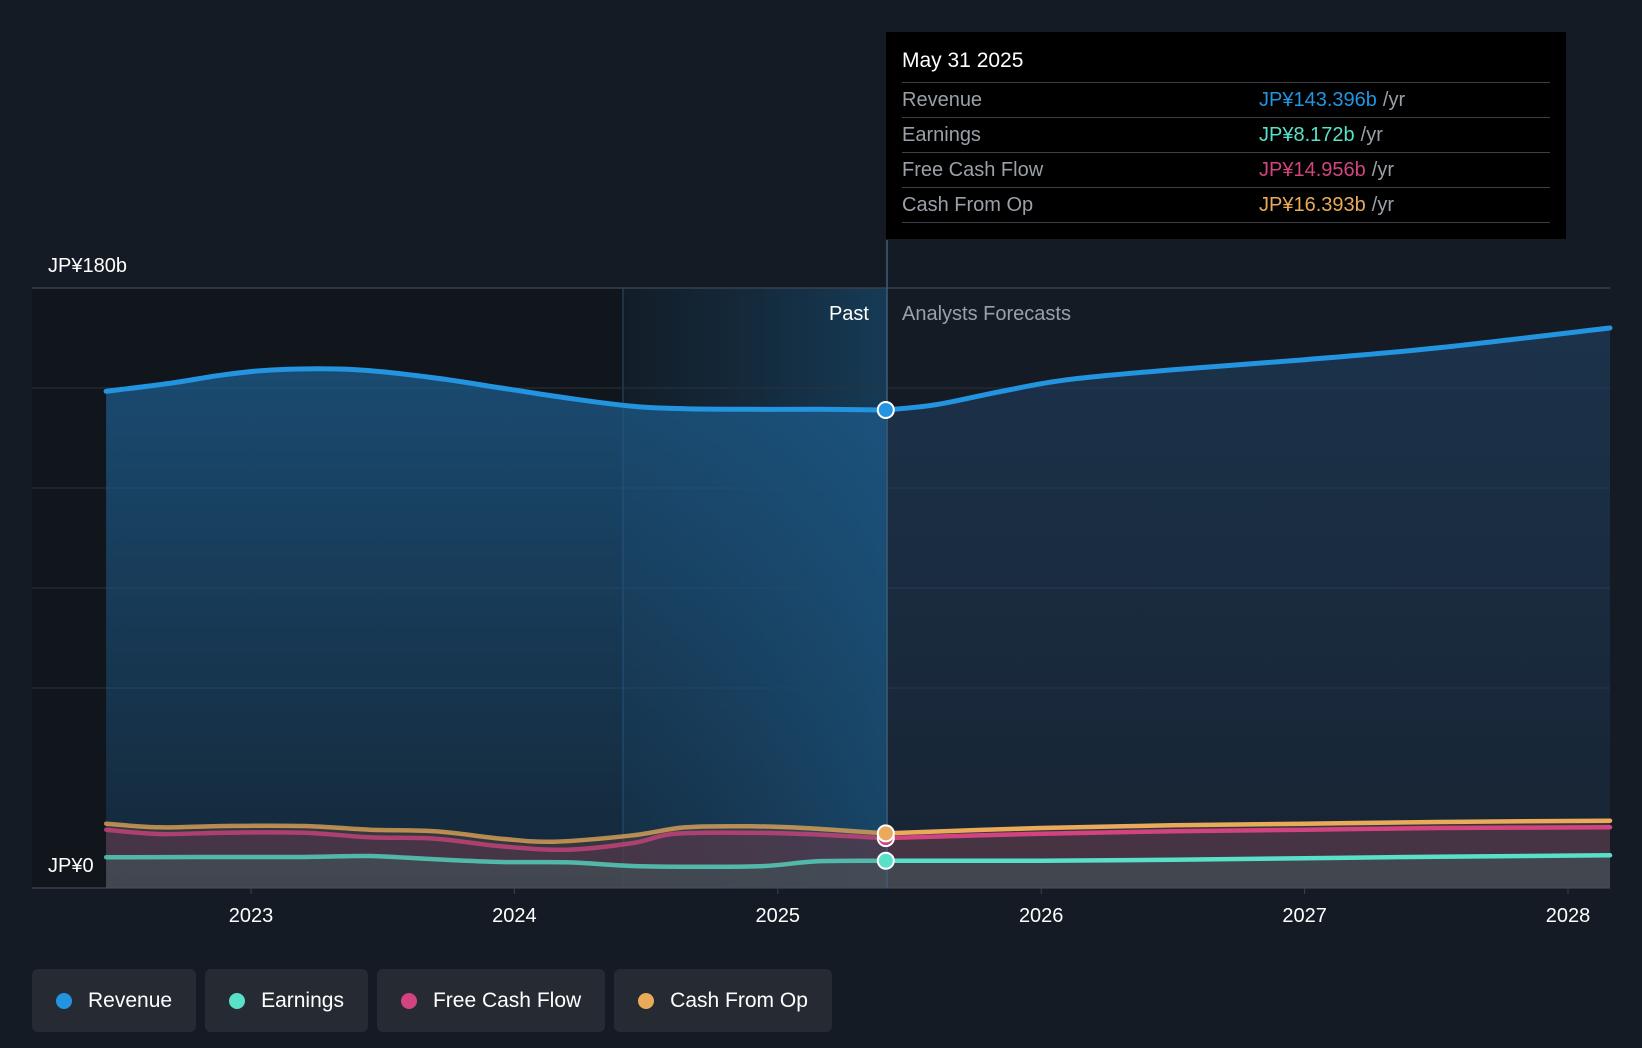  I want to click on legend-item-free-cash-flow: Free Cash Flow, so click(491, 1000).